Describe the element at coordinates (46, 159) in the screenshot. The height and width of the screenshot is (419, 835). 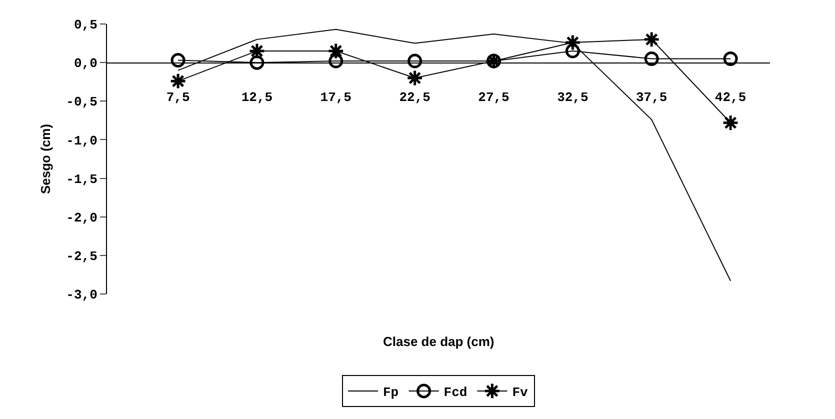
I see `y-axis-title: Sesgo (cm)` at that location.